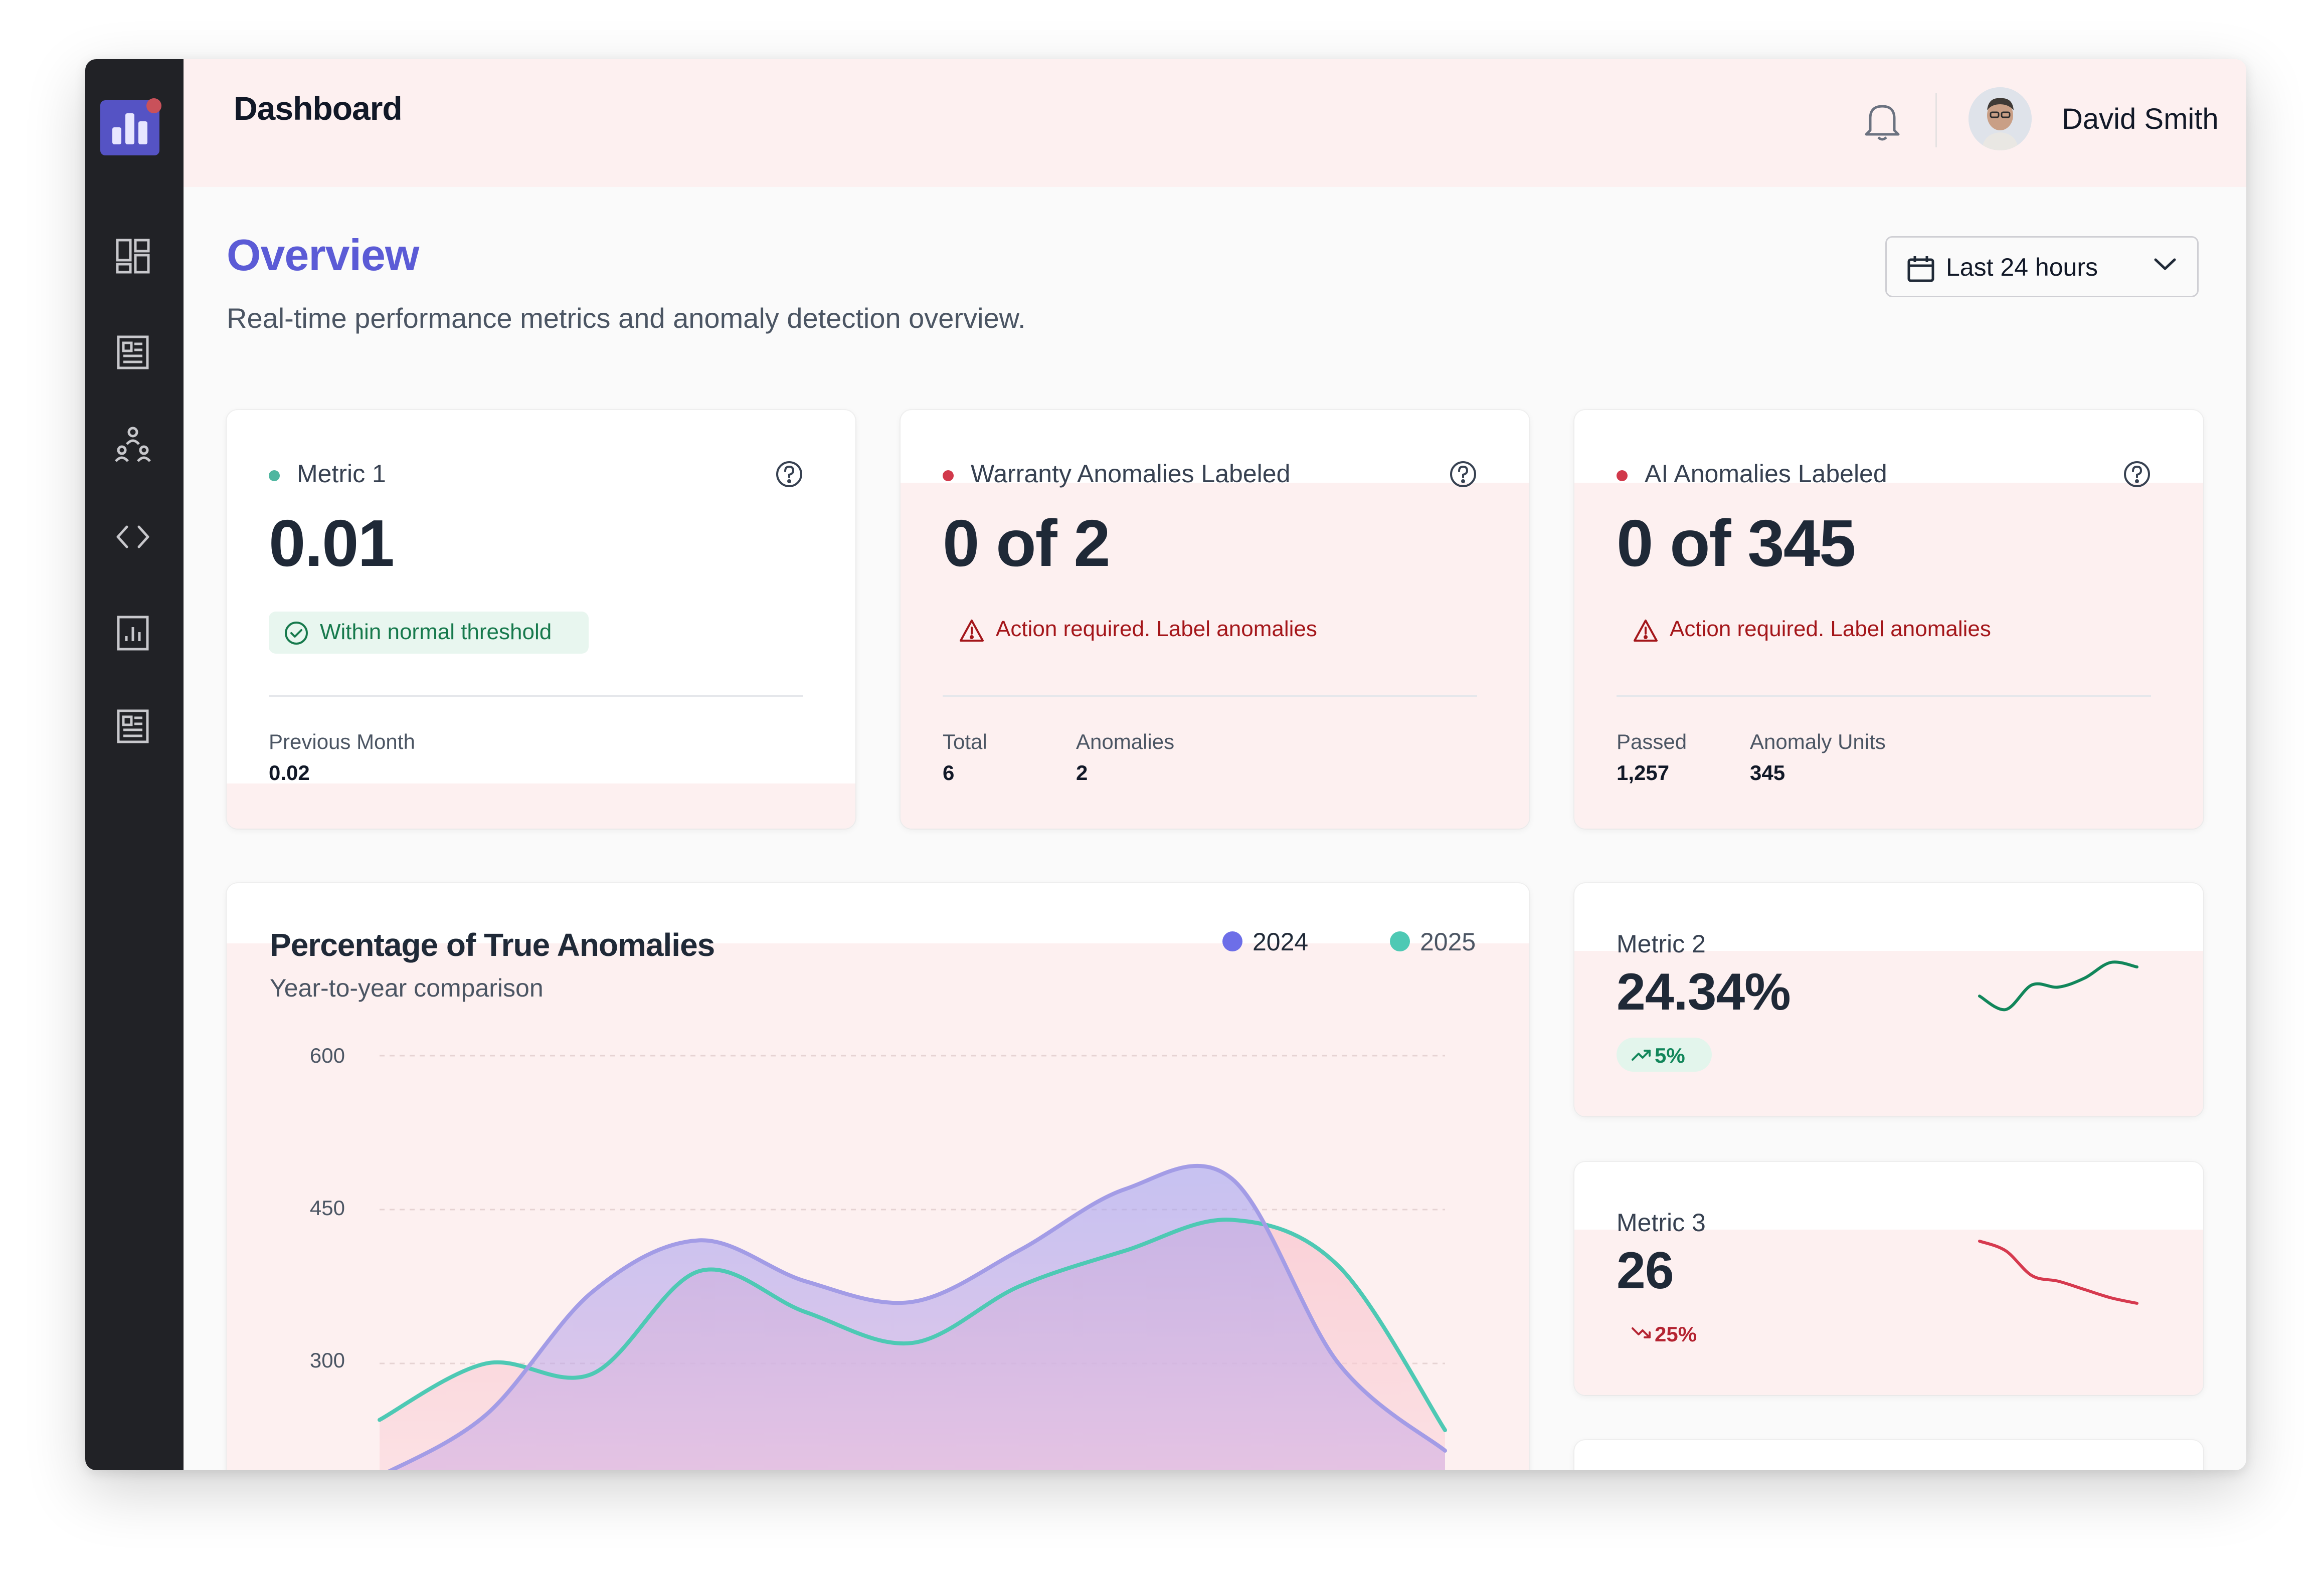 Image resolution: width=2324 pixels, height=1579 pixels. Describe the element at coordinates (1400, 941) in the screenshot. I see `legend-dot-2025` at that location.